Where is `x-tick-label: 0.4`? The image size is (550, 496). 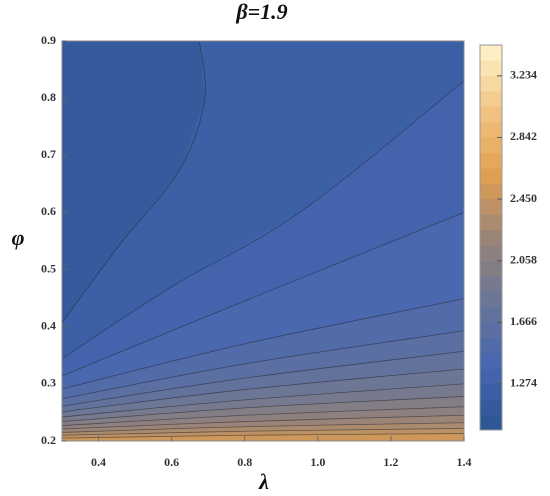 x-tick-label: 0.4 is located at coordinates (98, 462).